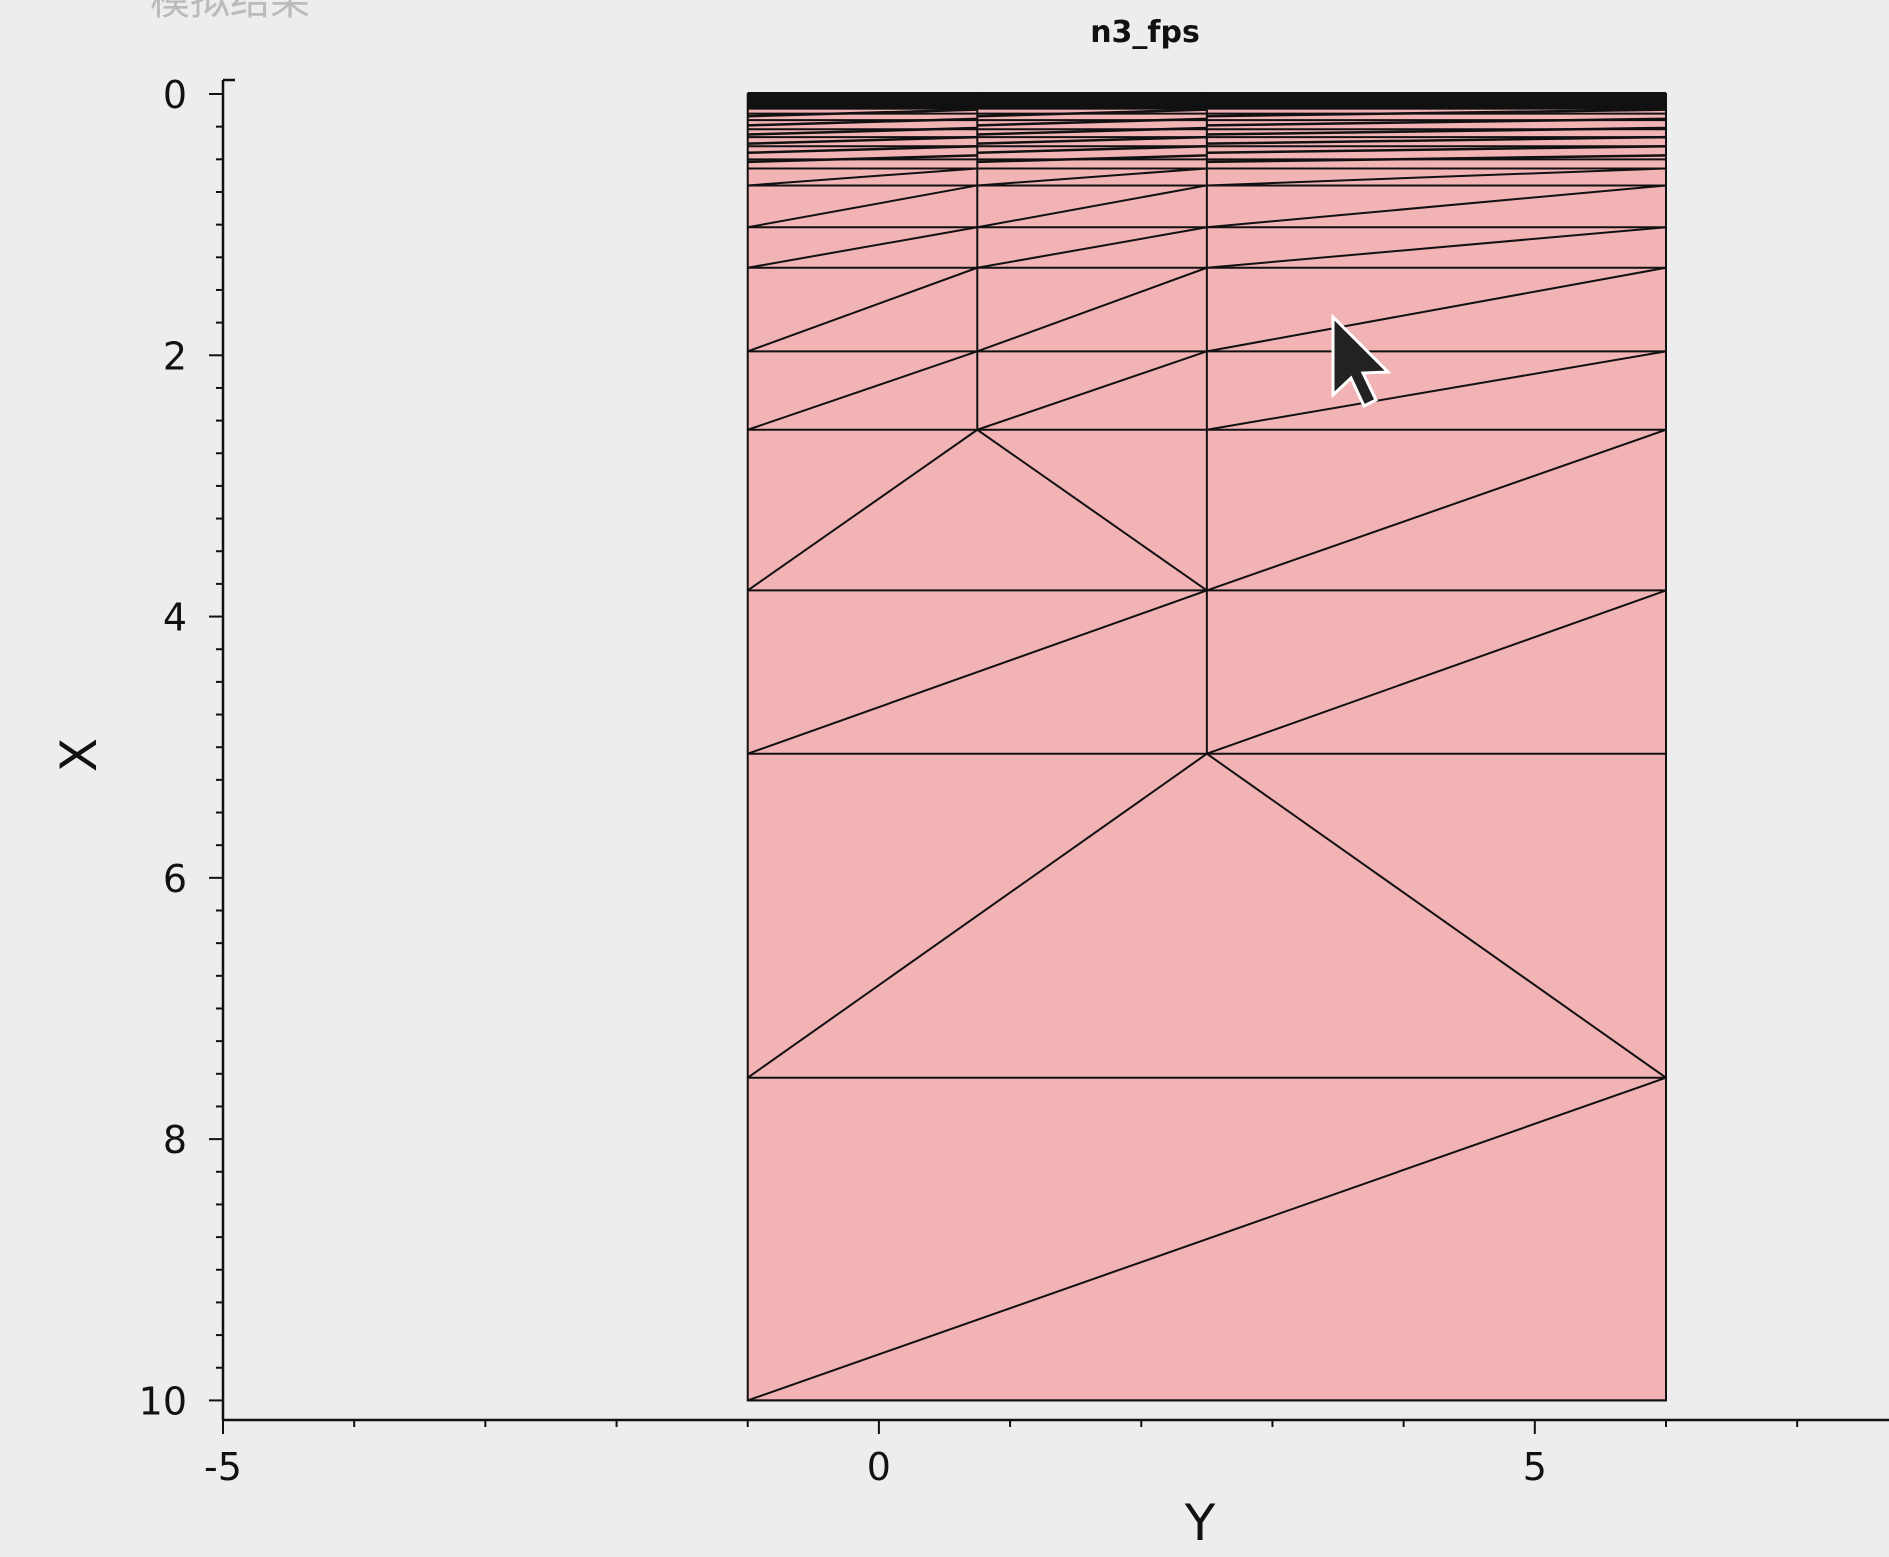 Image resolution: width=1889 pixels, height=1557 pixels. What do you see at coordinates (175, 356) in the screenshot?
I see `y-tick-label: 2` at bounding box center [175, 356].